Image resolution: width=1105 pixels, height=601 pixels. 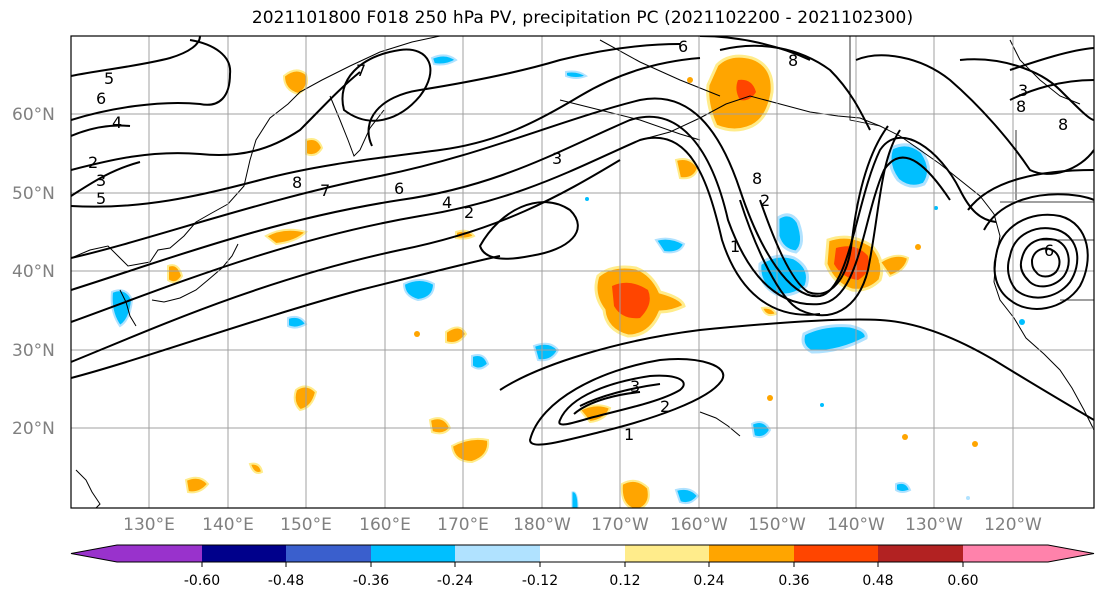 I want to click on lat-label-60n: 60°N, so click(x=33, y=115).